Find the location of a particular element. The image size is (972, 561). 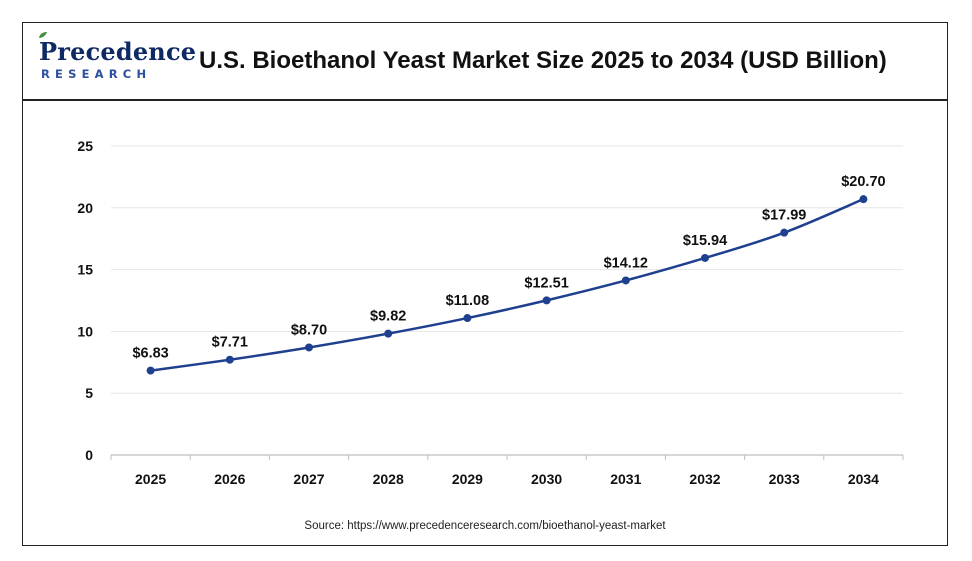

y-tick-label: 20 is located at coordinates (85, 208).